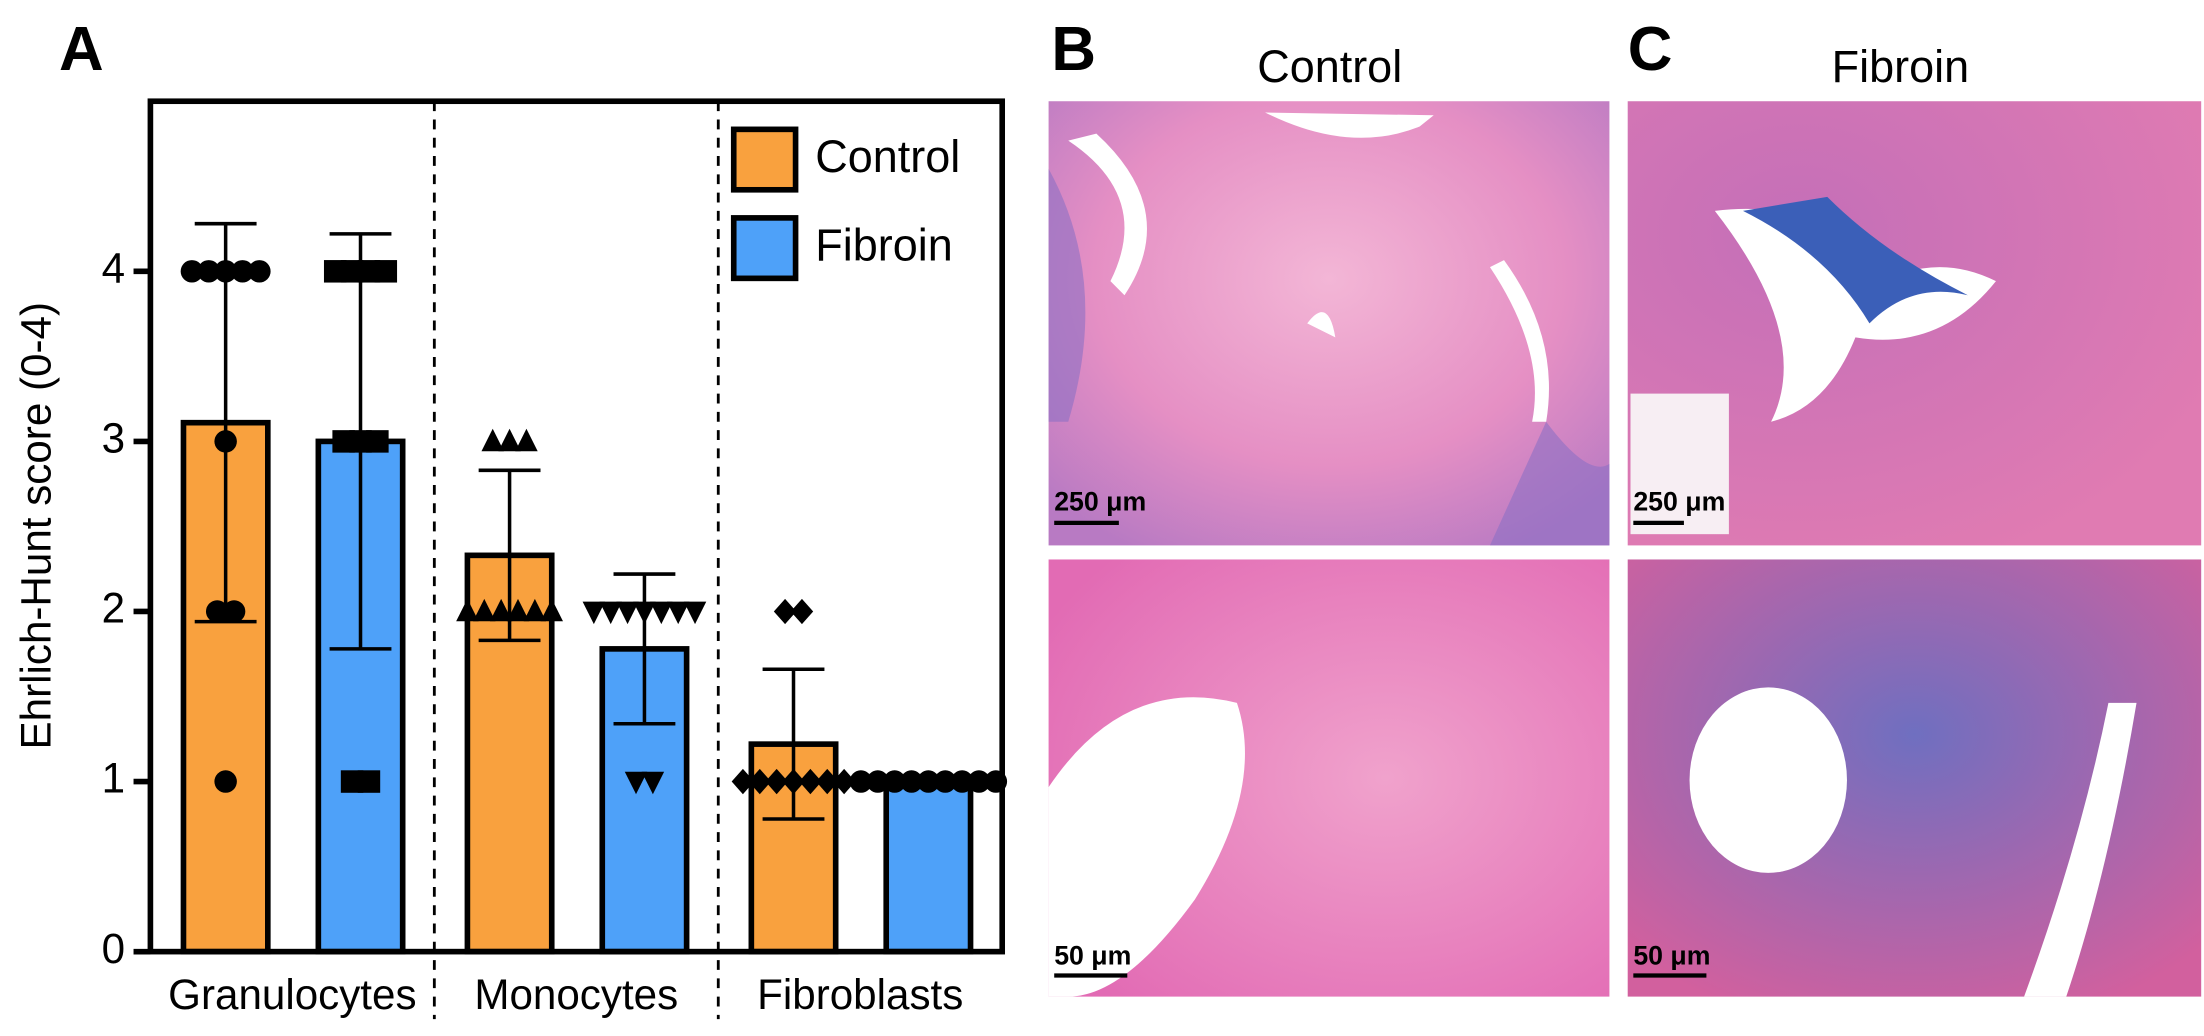  Describe the element at coordinates (928, 866) in the screenshot. I see `bar` at that location.